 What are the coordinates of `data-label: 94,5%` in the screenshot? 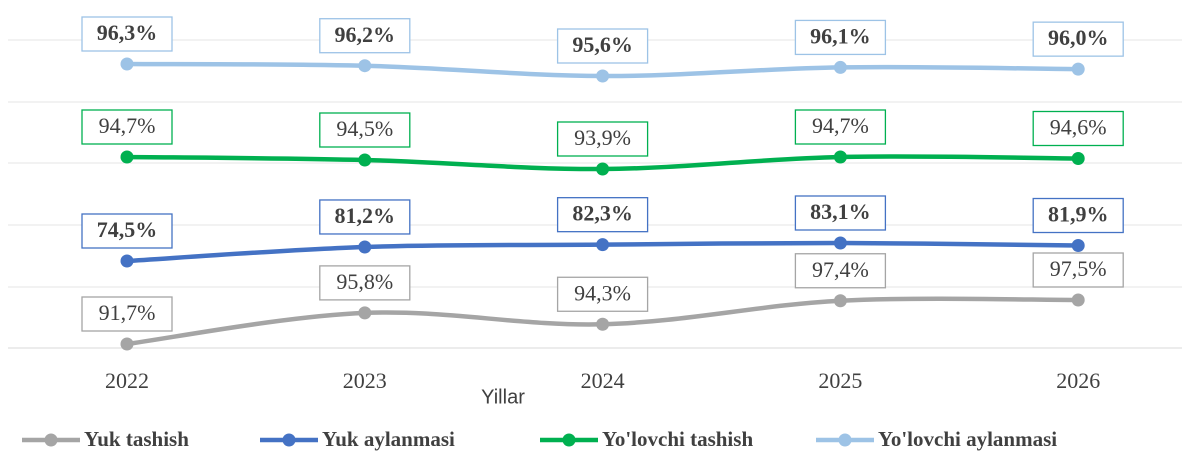 It's located at (364, 128).